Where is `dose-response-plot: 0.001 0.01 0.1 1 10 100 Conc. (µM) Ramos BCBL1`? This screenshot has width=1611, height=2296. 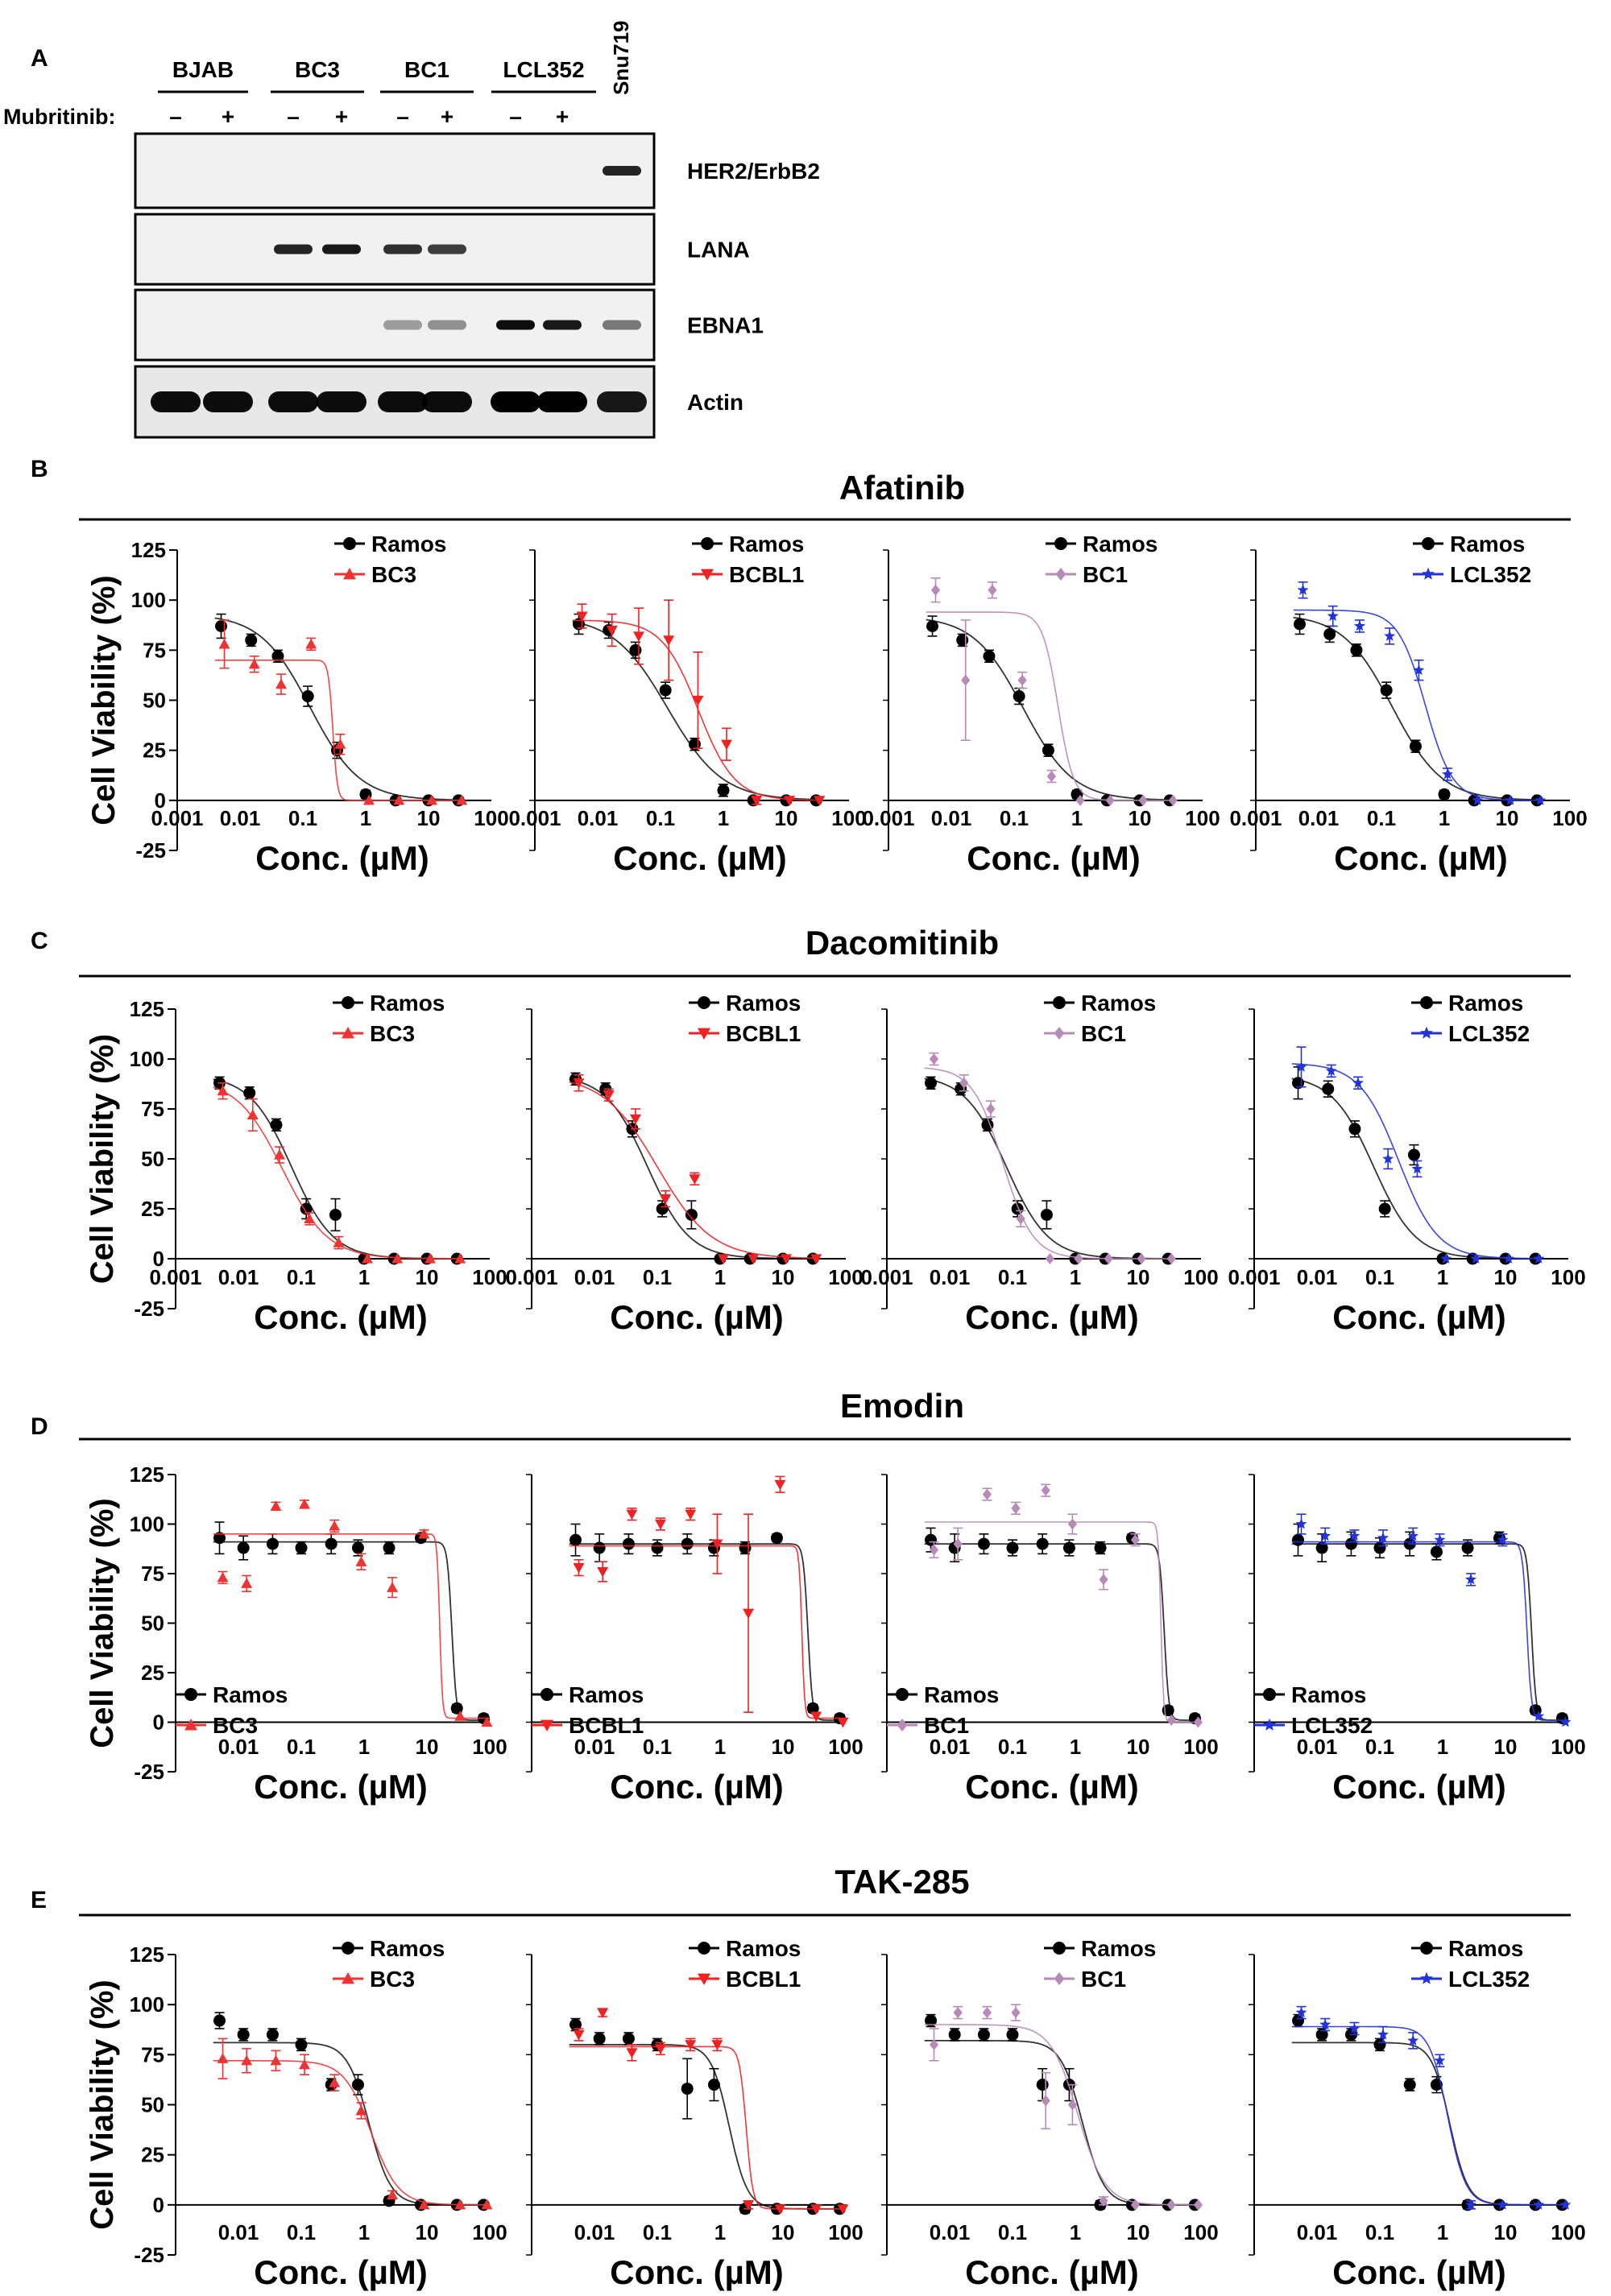 dose-response-plot: 0.001 0.01 0.1 1 10 100 Conc. (µM) Ramos BCBL1 is located at coordinates (684, 1163).